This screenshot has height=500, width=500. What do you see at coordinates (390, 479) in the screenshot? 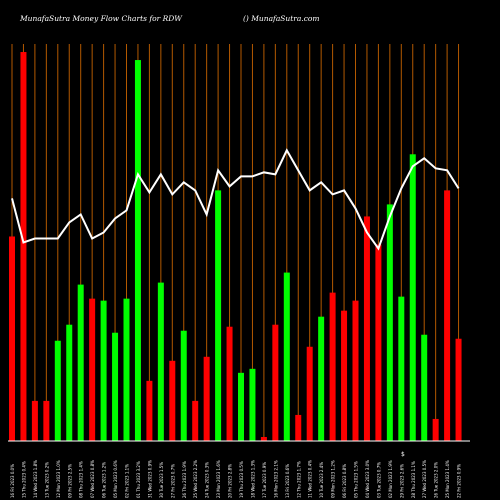
I see `x-tick-label: 02 Mon 2023 1.9%` at bounding box center [390, 479].